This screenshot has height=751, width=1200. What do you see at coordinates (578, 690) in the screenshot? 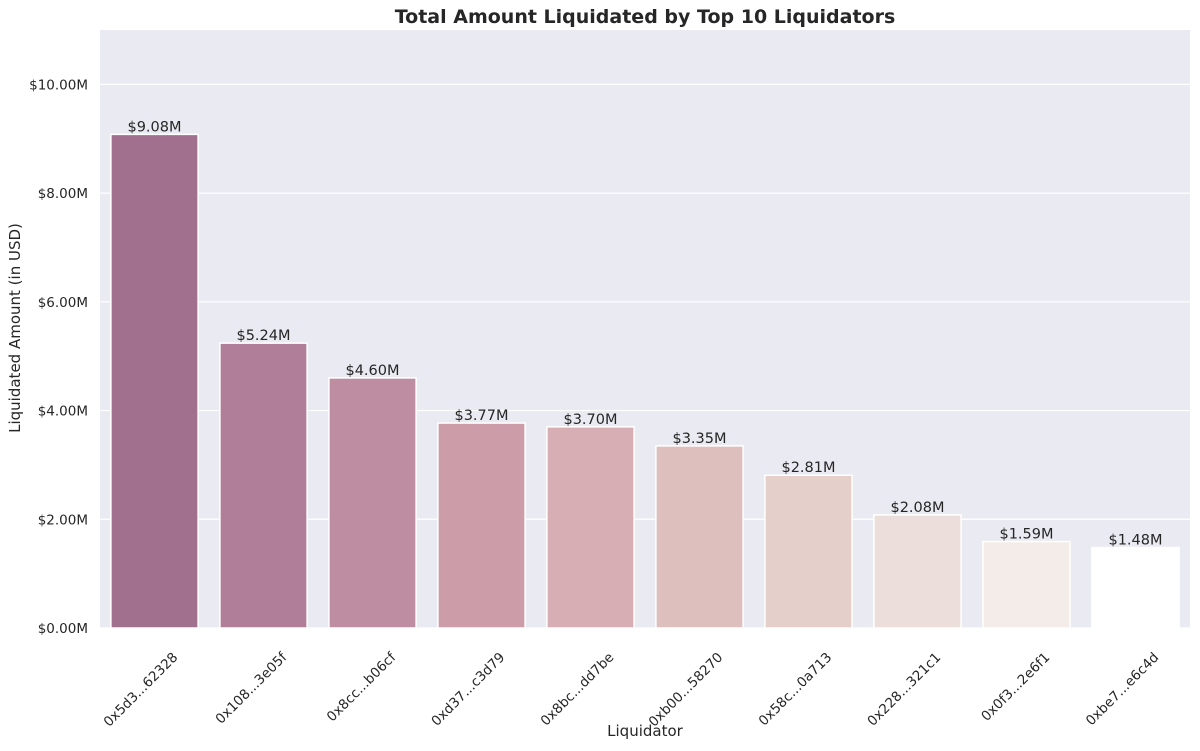
I see `x-tick-label: 0x8bc...dd7be` at bounding box center [578, 690].